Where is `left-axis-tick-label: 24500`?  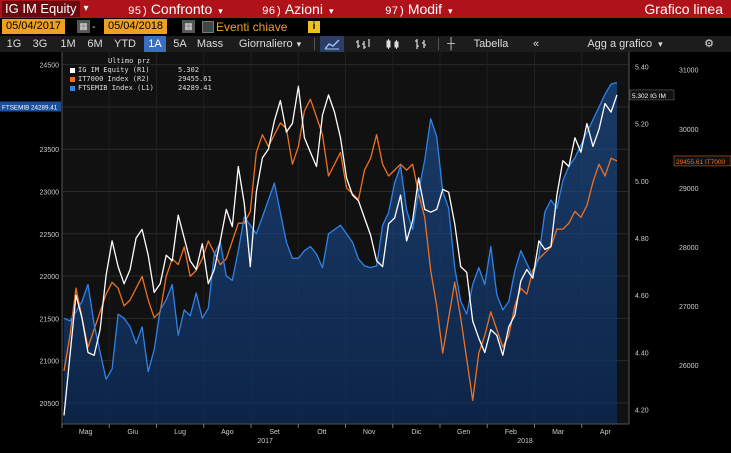
left-axis-tick-label: 24500 is located at coordinates (50, 66).